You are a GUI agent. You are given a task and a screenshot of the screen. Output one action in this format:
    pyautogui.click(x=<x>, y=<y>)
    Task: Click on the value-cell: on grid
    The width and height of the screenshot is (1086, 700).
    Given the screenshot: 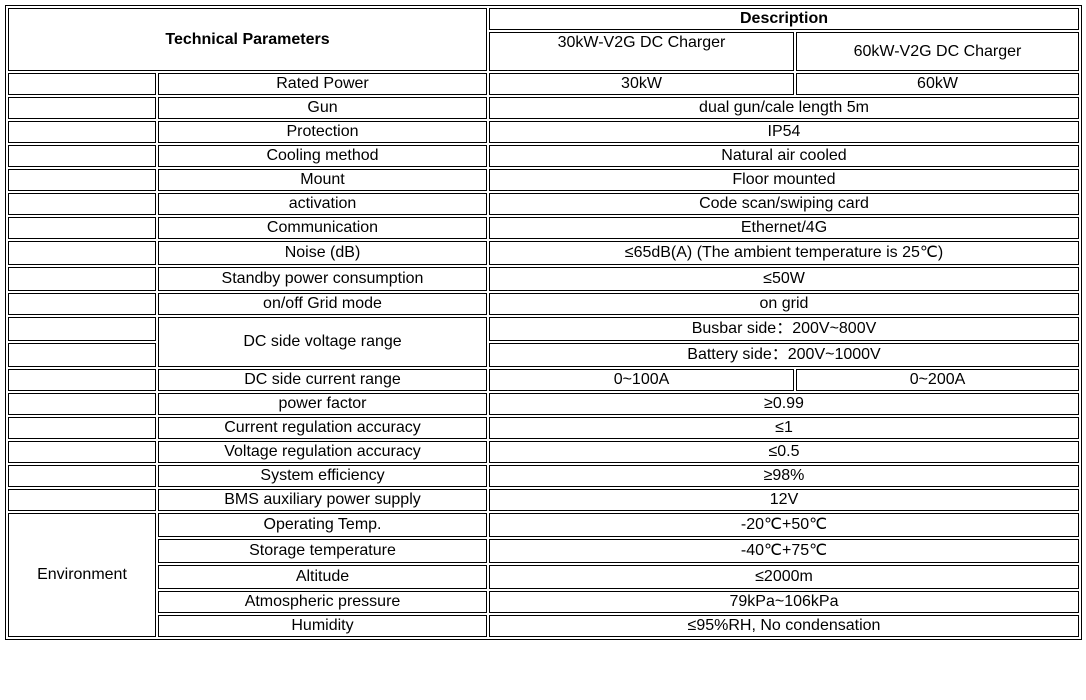 What is the action you would take?
    pyautogui.click(x=784, y=304)
    